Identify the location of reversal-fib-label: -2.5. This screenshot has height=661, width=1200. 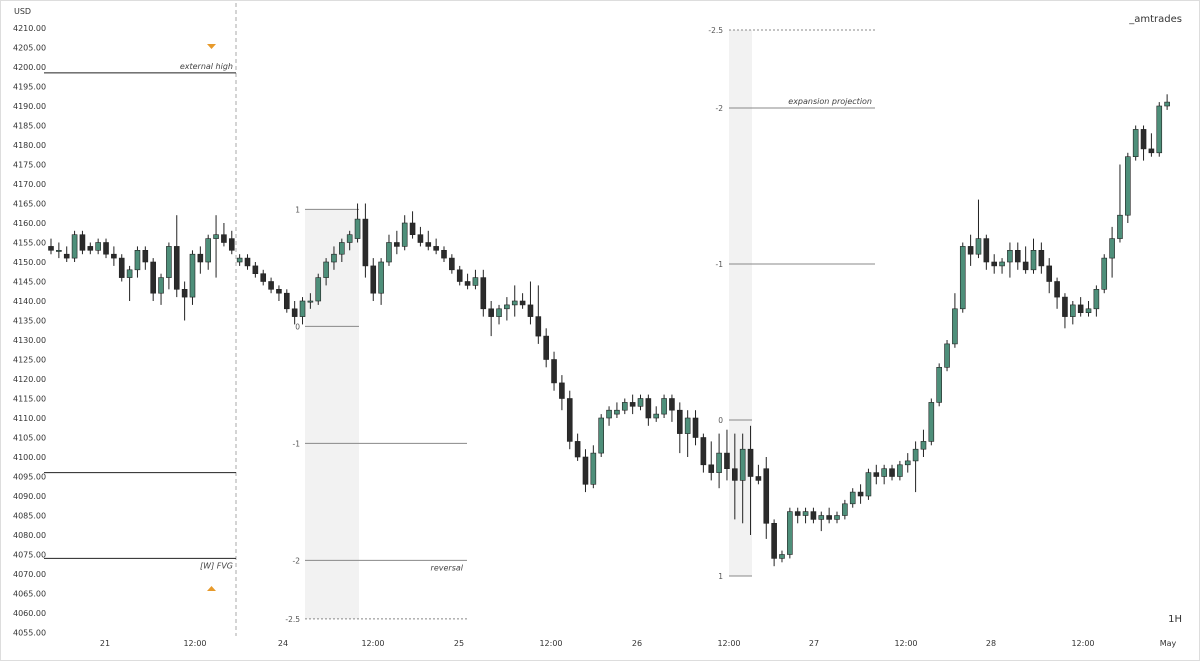
(292, 619).